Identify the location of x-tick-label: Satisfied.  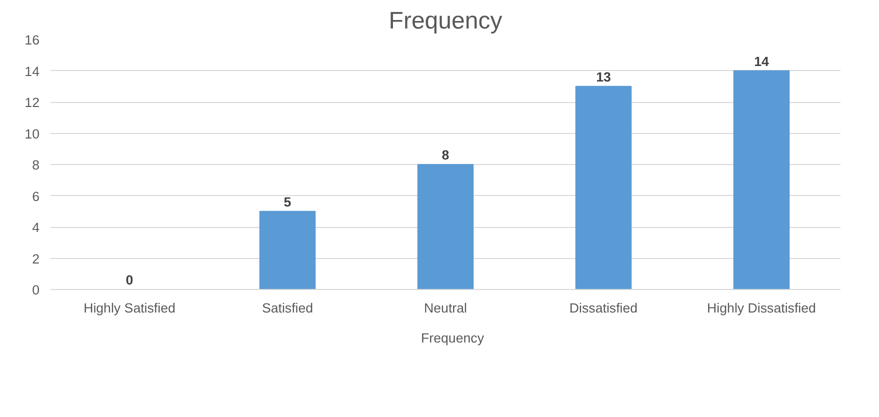
(288, 308).